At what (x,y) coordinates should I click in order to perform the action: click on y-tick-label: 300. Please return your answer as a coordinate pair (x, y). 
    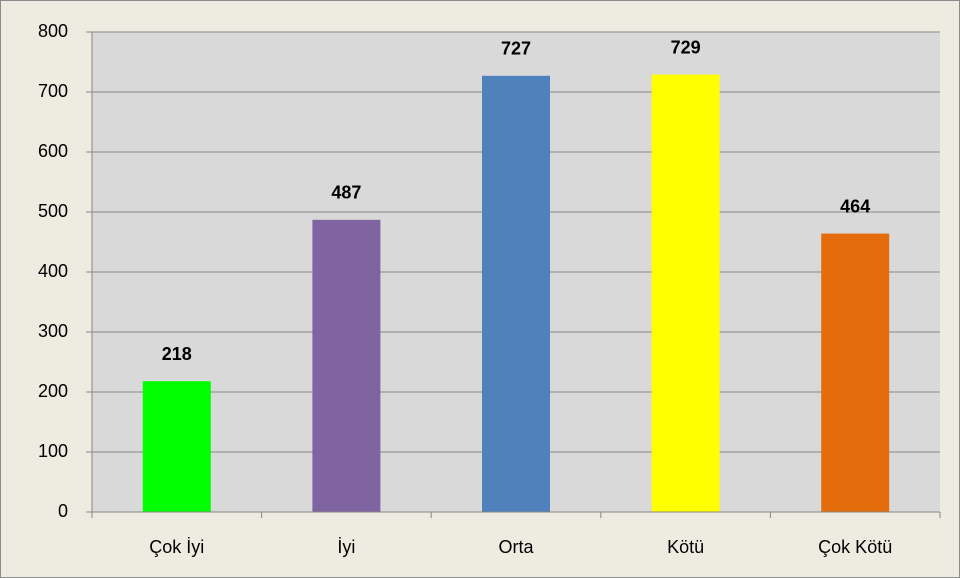
    Looking at the image, I should click on (53, 331).